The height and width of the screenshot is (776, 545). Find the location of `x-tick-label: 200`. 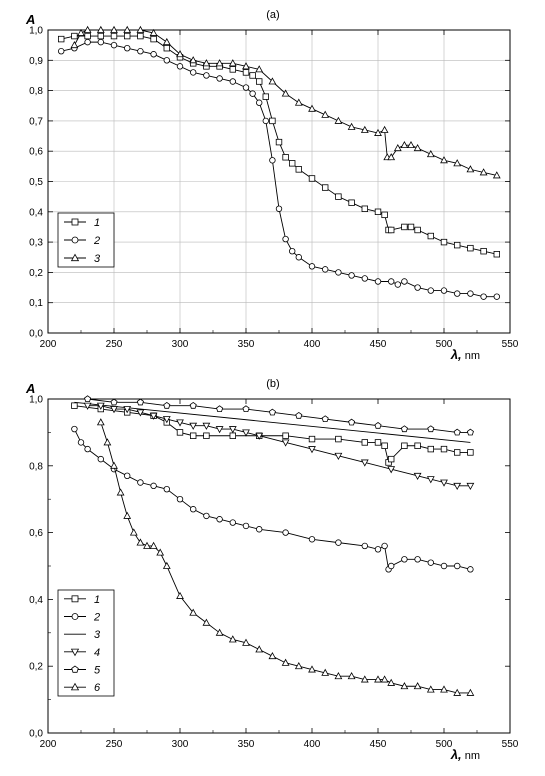

x-tick-label: 200 is located at coordinates (48, 344).